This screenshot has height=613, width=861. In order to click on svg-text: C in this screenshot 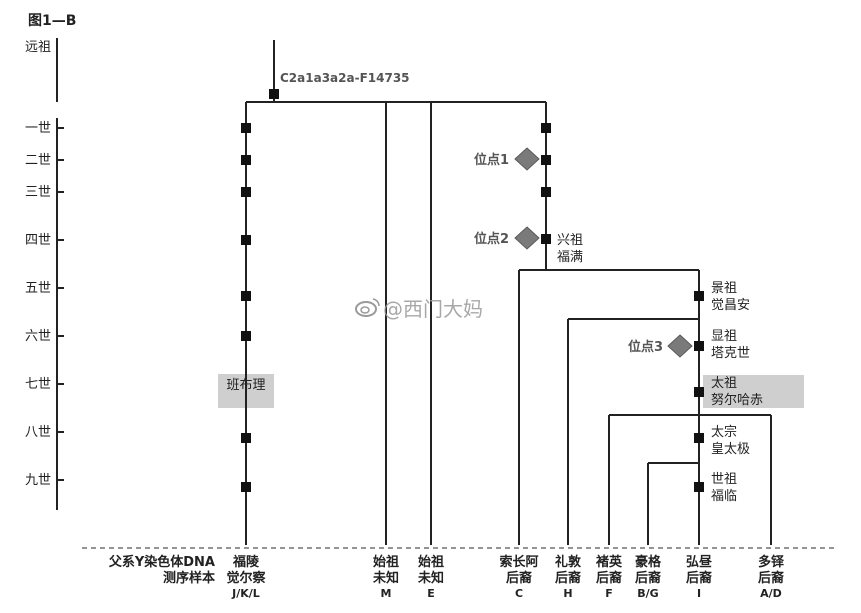, I will do `click(519, 593)`.